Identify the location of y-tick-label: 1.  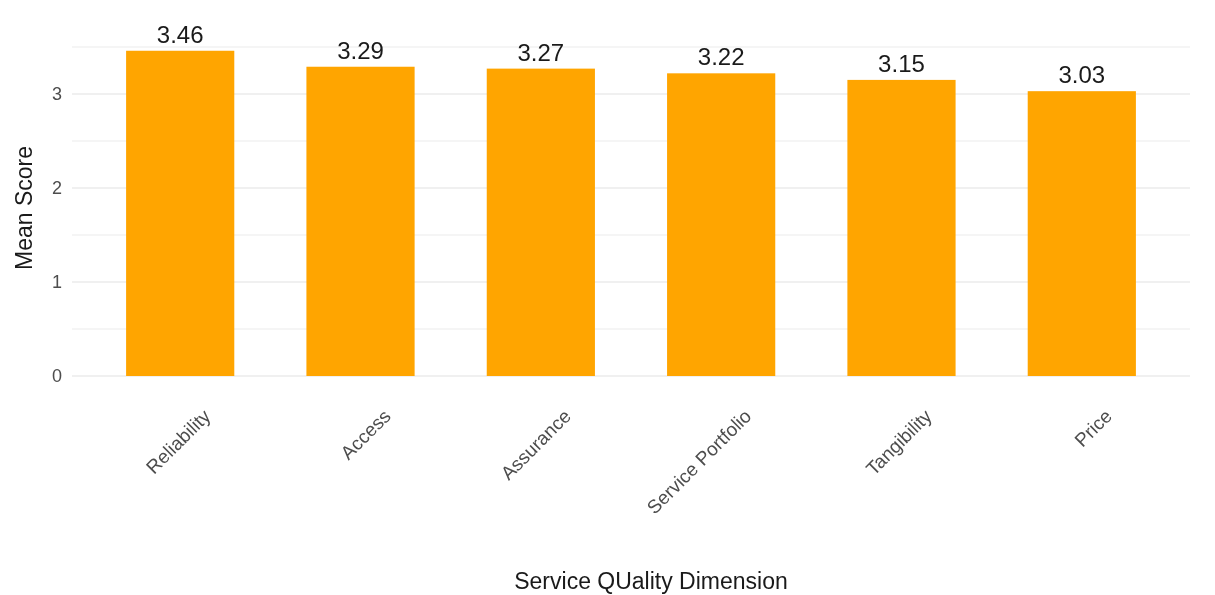
(56, 282).